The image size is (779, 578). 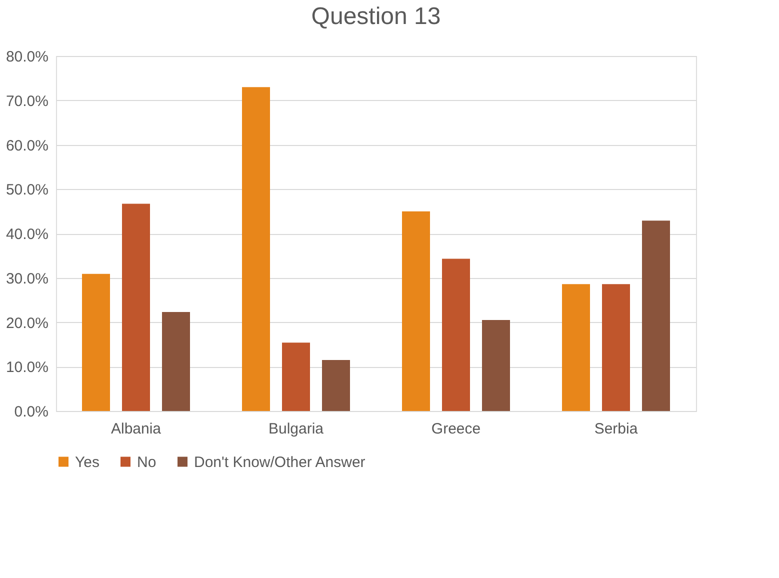 What do you see at coordinates (280, 462) in the screenshot?
I see `legend-label: Don't Know/Other Answer` at bounding box center [280, 462].